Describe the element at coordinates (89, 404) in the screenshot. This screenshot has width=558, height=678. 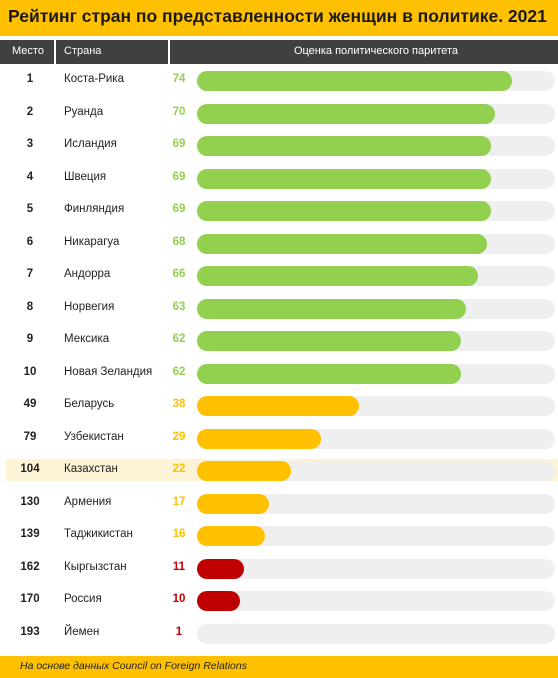
I see `country-label: Беларусь` at that location.